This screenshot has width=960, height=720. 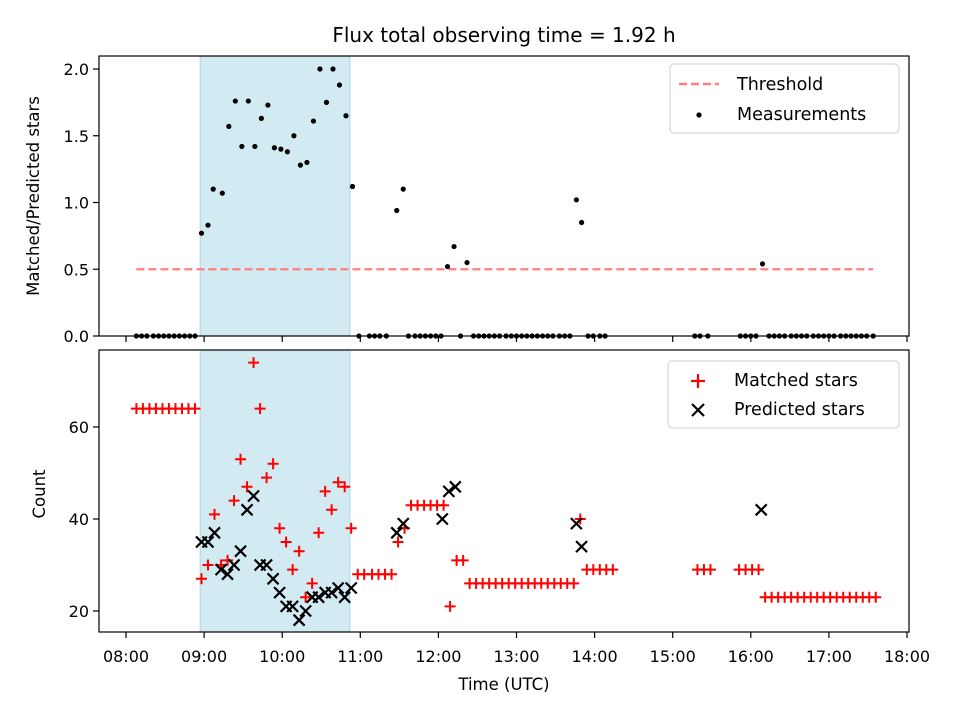 I want to click on top-legend: Threshold Measurements, so click(x=784, y=98).